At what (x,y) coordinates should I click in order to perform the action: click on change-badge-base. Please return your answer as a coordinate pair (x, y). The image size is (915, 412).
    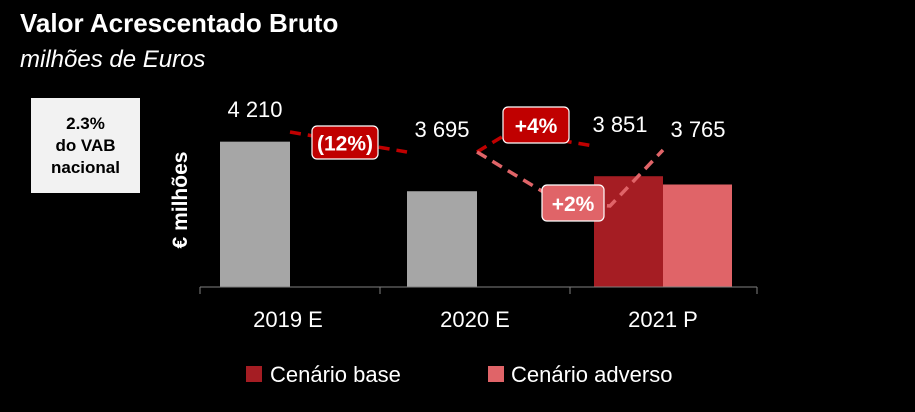
    Looking at the image, I should click on (536, 125).